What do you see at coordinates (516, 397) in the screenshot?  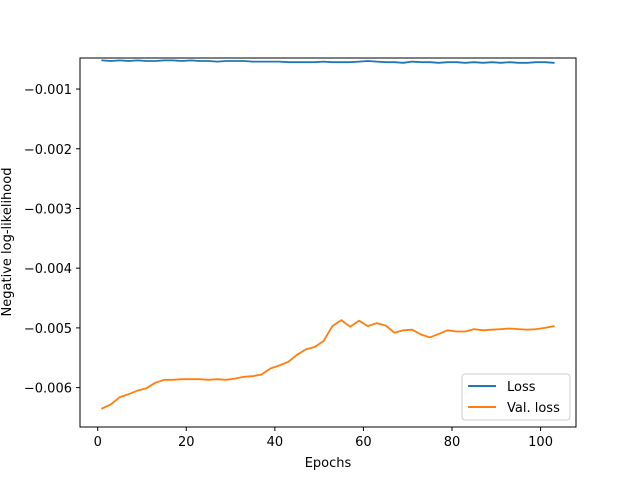 I see `legend: Loss Val. loss` at bounding box center [516, 397].